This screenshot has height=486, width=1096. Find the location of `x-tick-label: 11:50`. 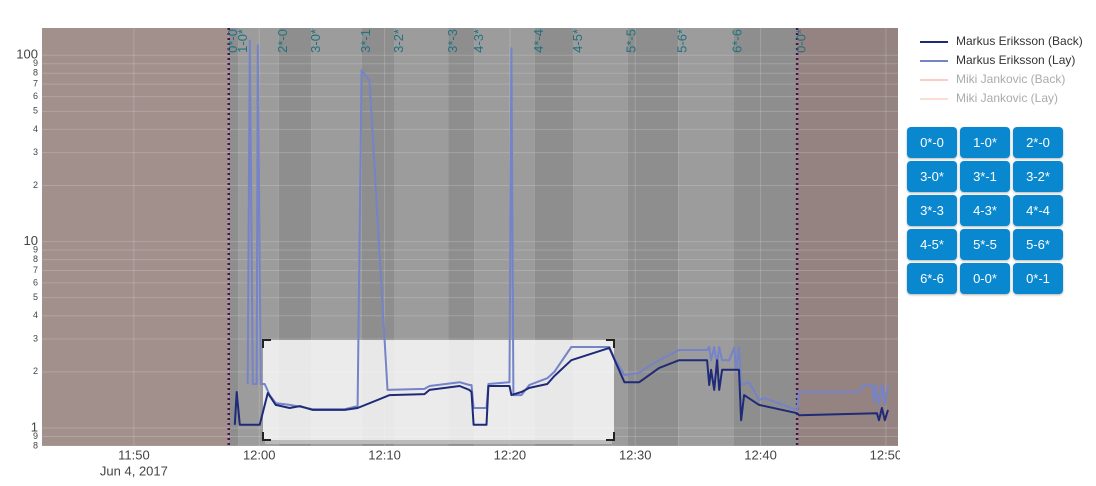

x-tick-label: 11:50 is located at coordinates (134, 454).